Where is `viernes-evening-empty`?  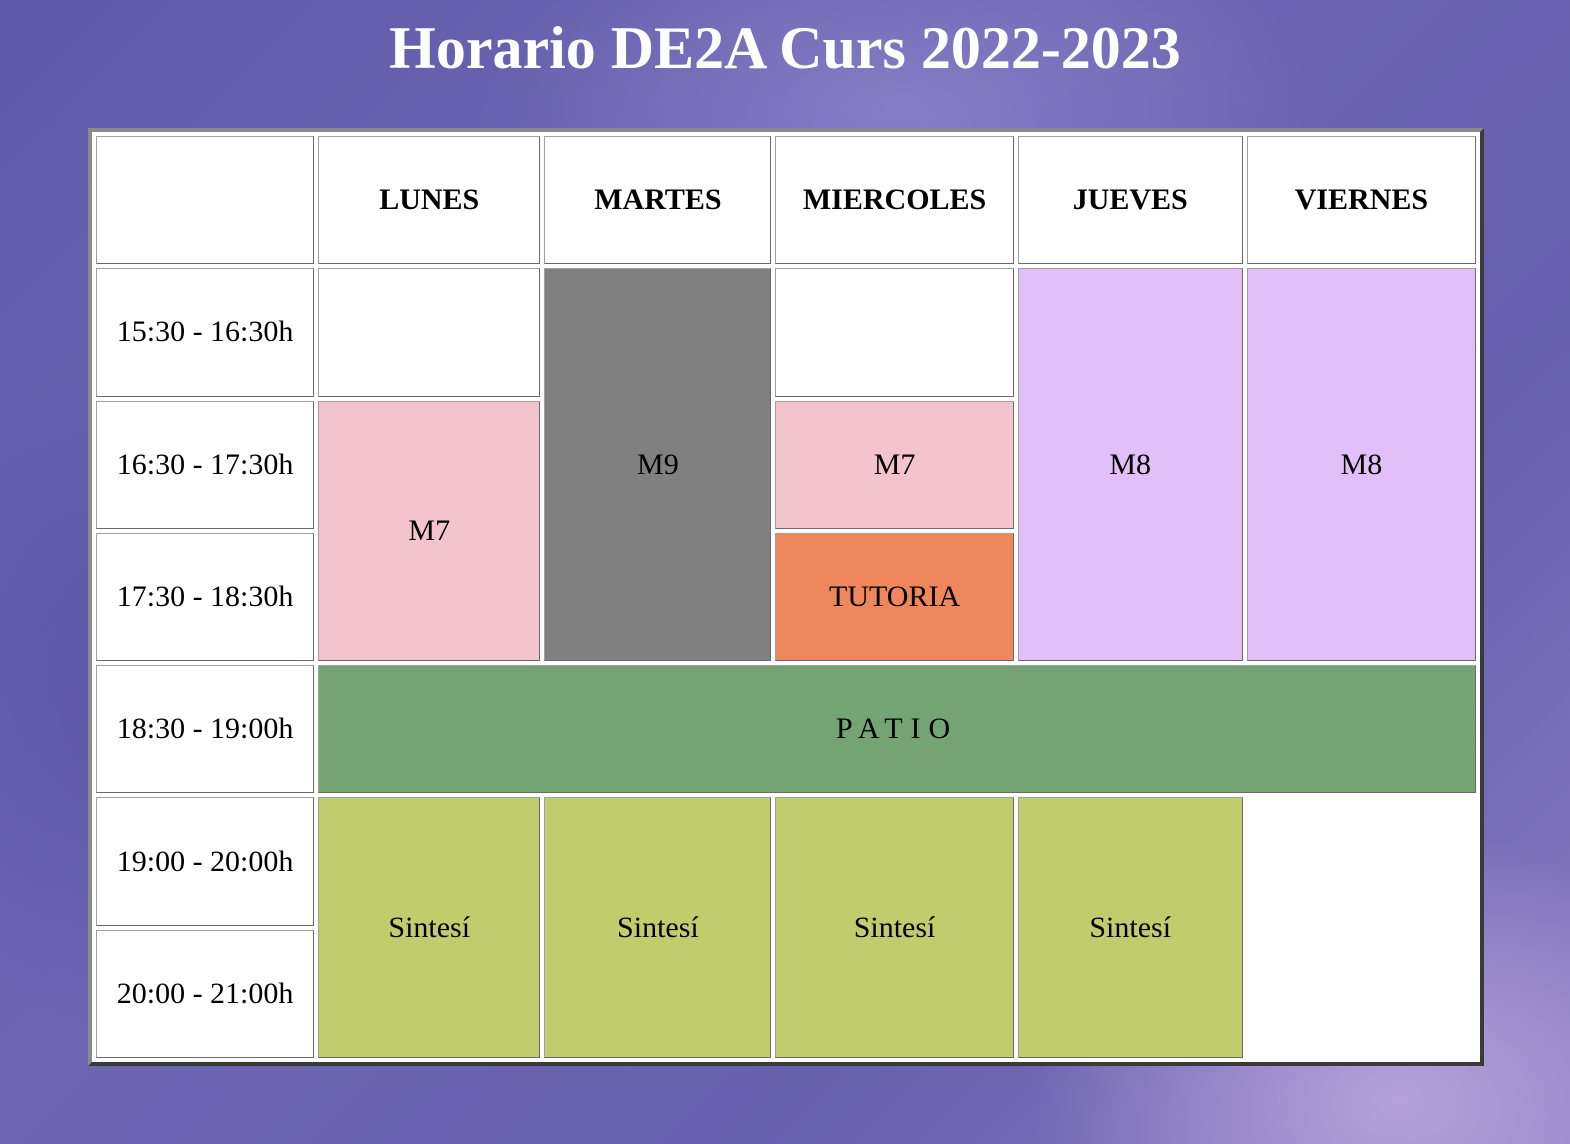 viernes-evening-empty is located at coordinates (1361, 927).